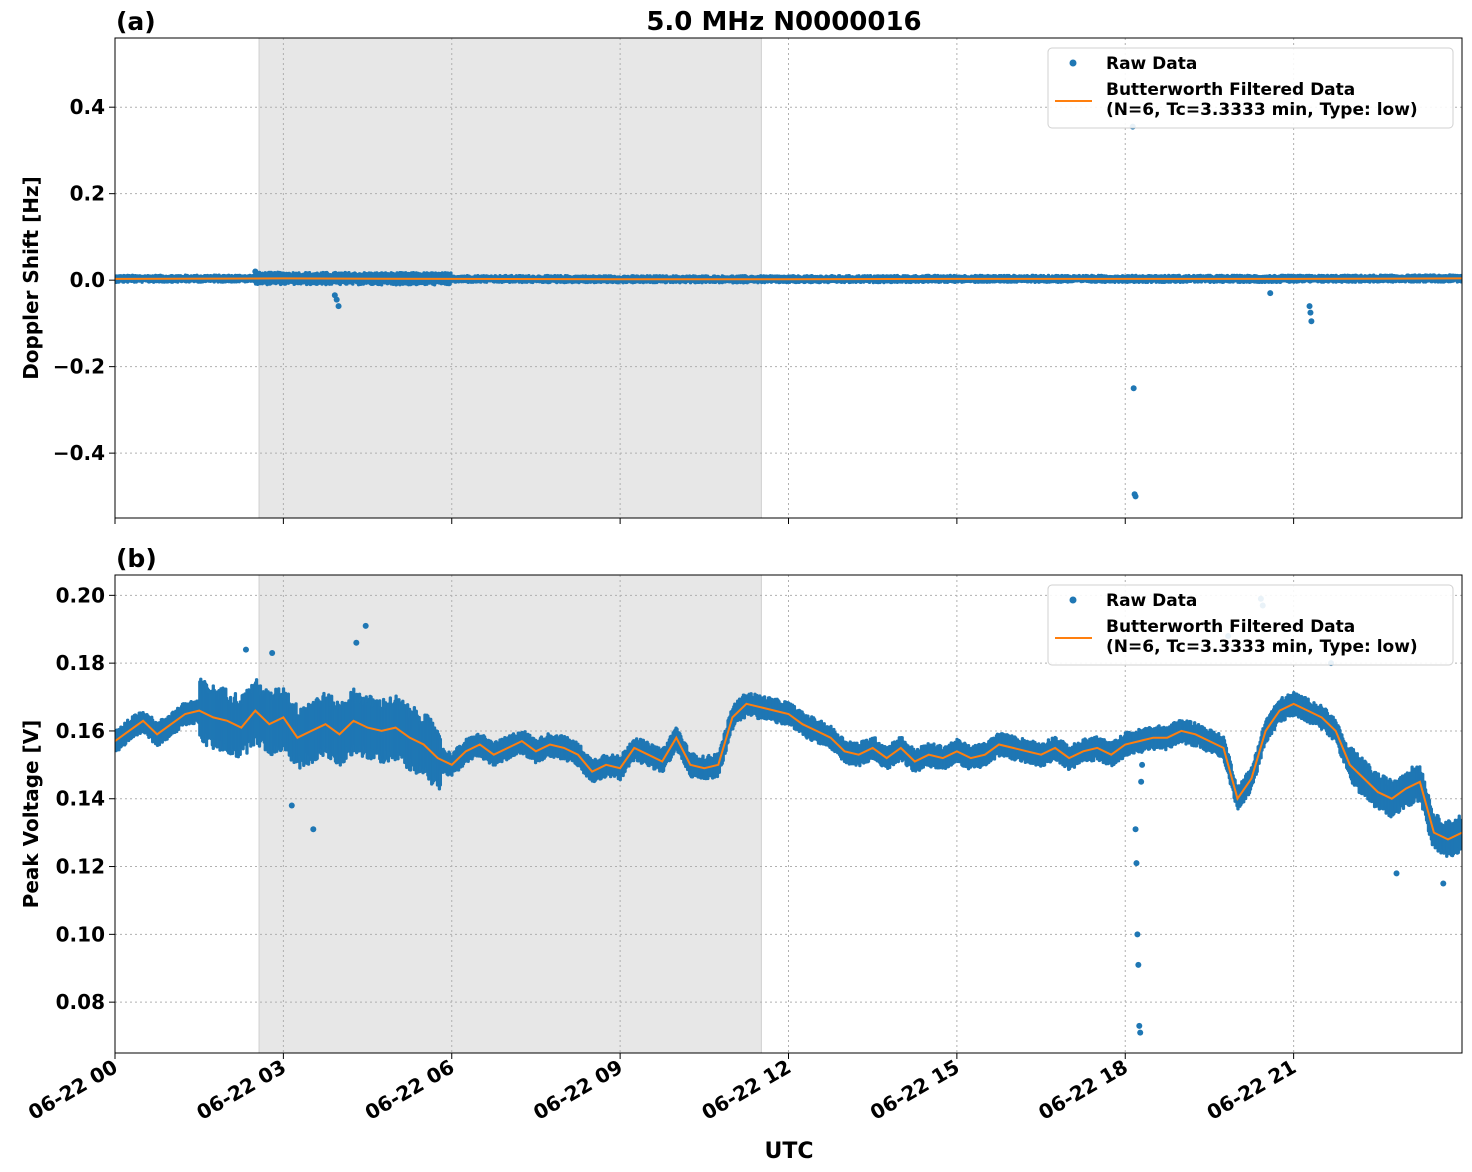  Describe the element at coordinates (79, 367) in the screenshot. I see `y-tick-label: −0.2` at that location.